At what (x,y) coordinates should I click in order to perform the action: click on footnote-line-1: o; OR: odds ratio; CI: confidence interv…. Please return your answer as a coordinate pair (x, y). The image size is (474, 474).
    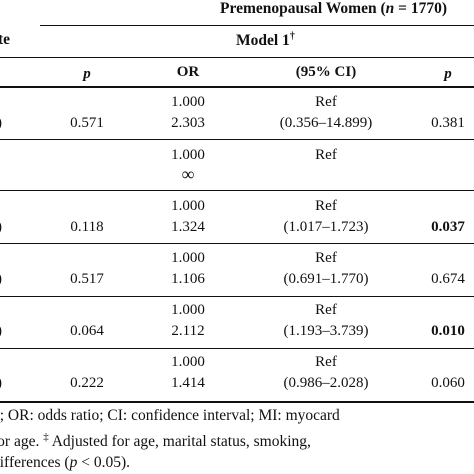
    Looking at the image, I should click on (170, 415).